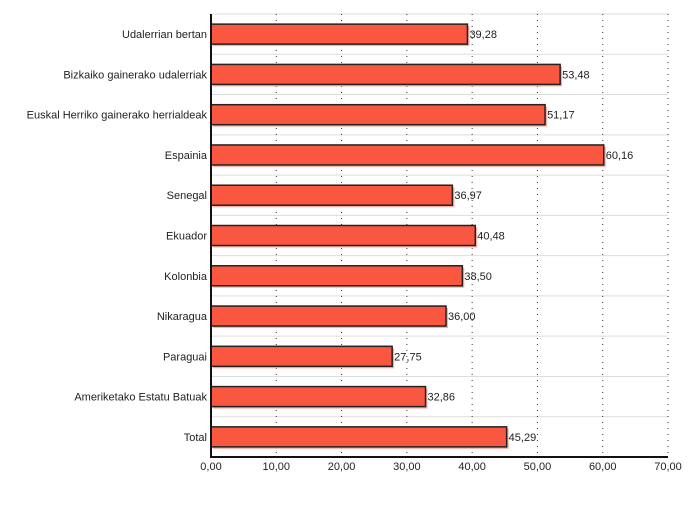  Describe the element at coordinates (620, 156) in the screenshot. I see `data-label: 60,16` at that location.